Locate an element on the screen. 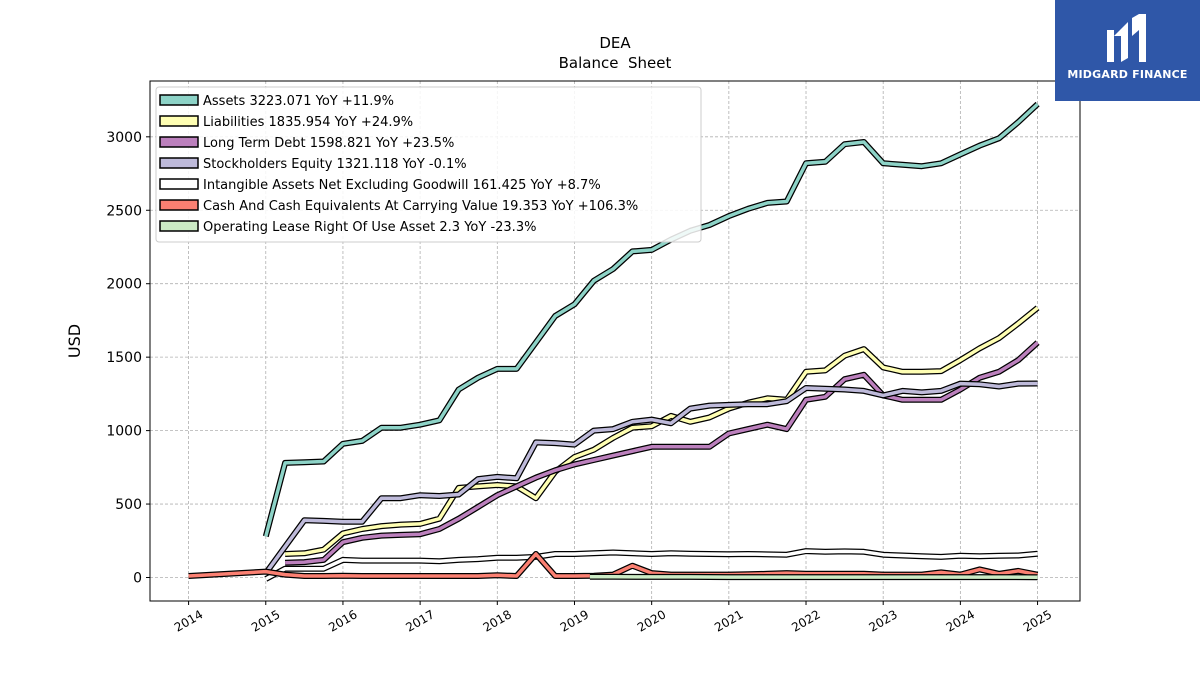 Image resolution: width=1200 pixels, height=675 pixels. x-tick-label: 2020 is located at coordinates (651, 620).